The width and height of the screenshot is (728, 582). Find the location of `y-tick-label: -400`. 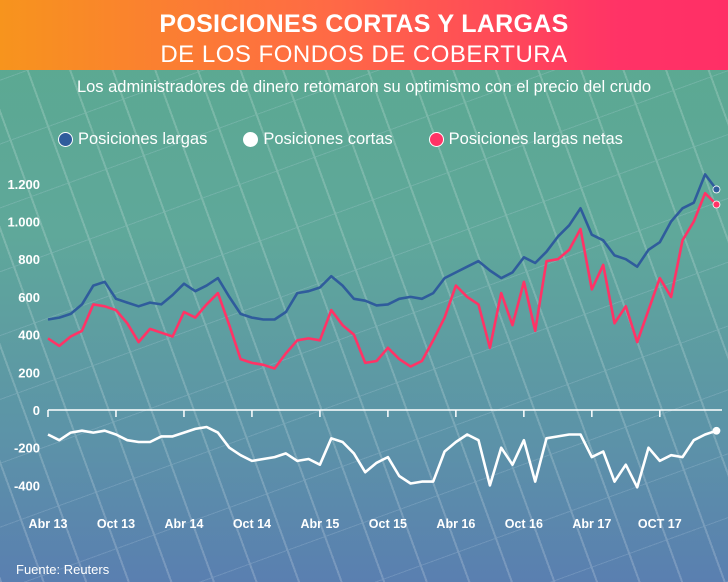

y-tick-label: -400 is located at coordinates (27, 485).